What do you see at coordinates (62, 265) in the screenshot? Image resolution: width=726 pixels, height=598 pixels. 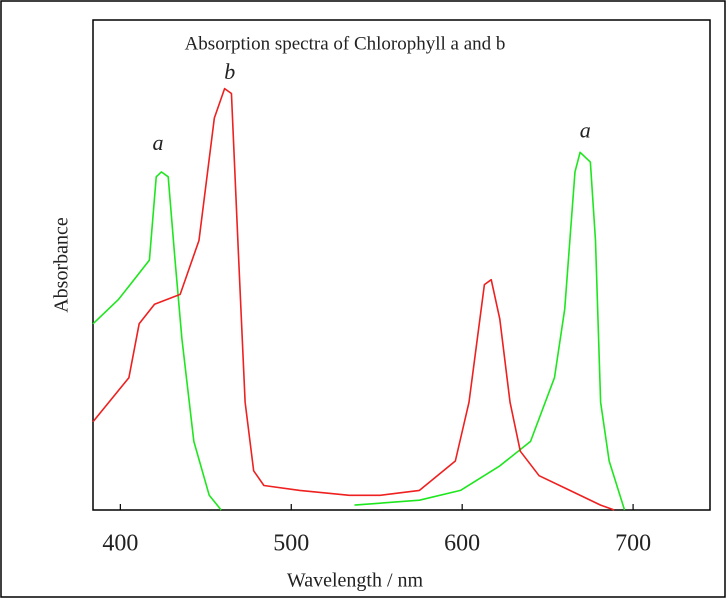 I see `y-axis-label: Absorbance` at bounding box center [62, 265].